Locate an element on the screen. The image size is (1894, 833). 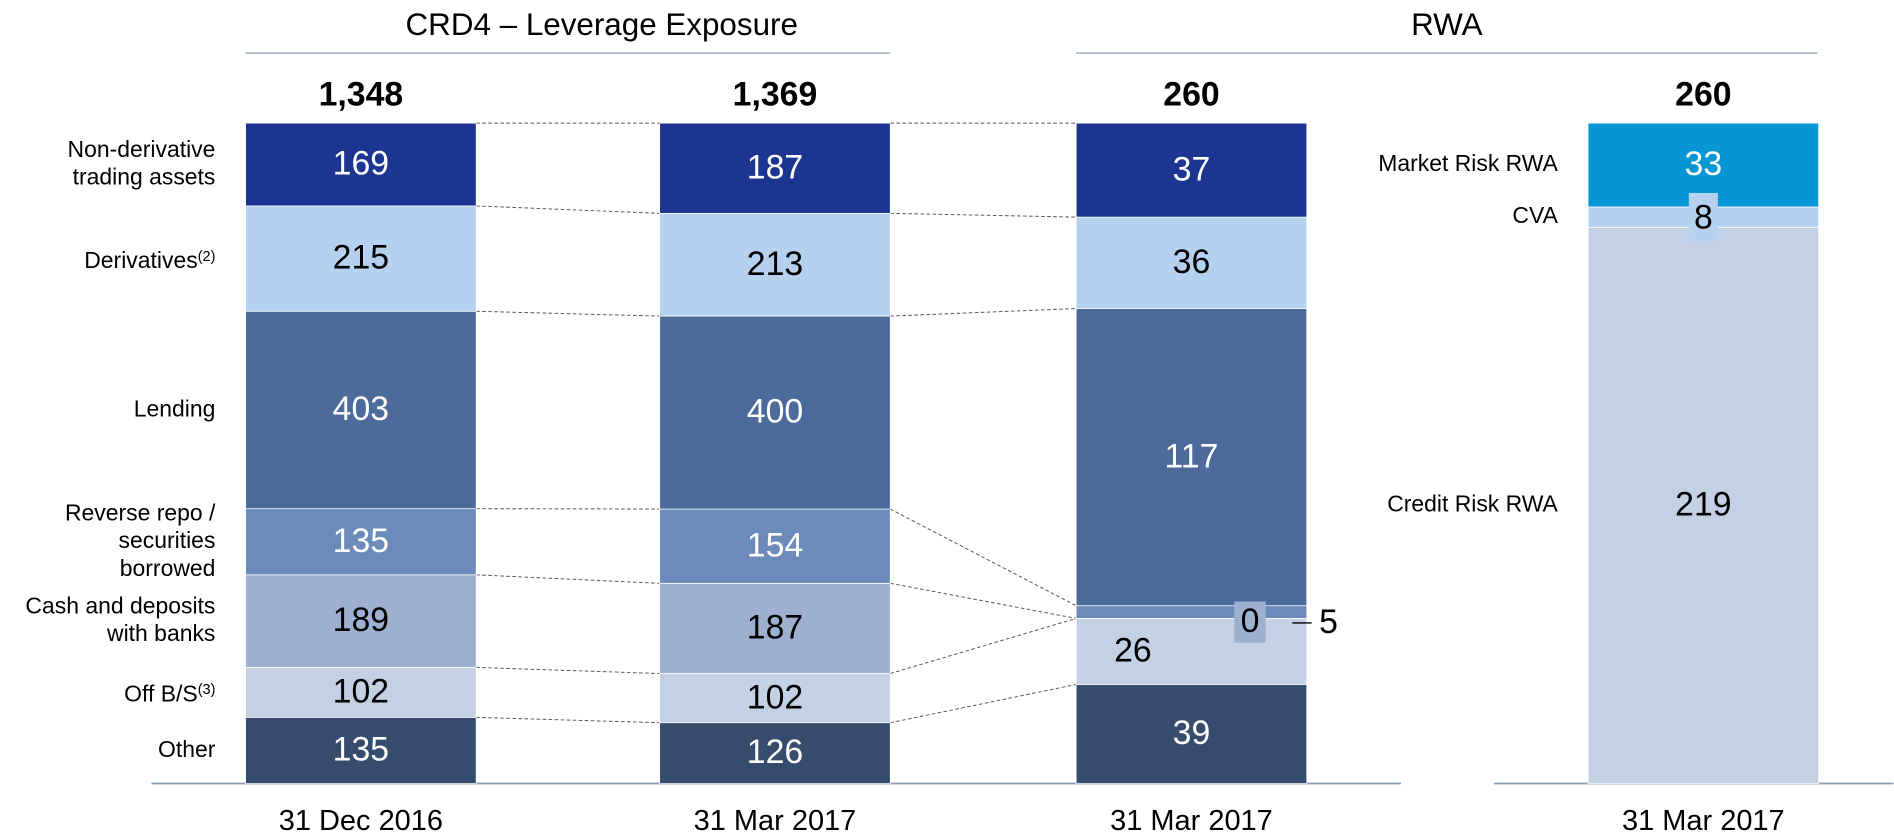
legend-label: Derivatives(2) is located at coordinates (149, 258).